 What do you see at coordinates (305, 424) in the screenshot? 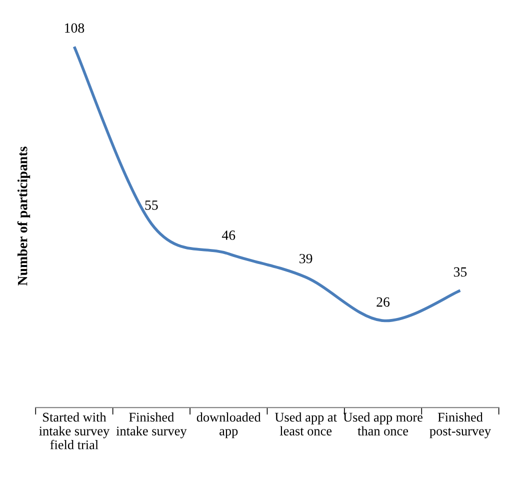
I see `x-tick-label: Used app at least once` at bounding box center [305, 424].